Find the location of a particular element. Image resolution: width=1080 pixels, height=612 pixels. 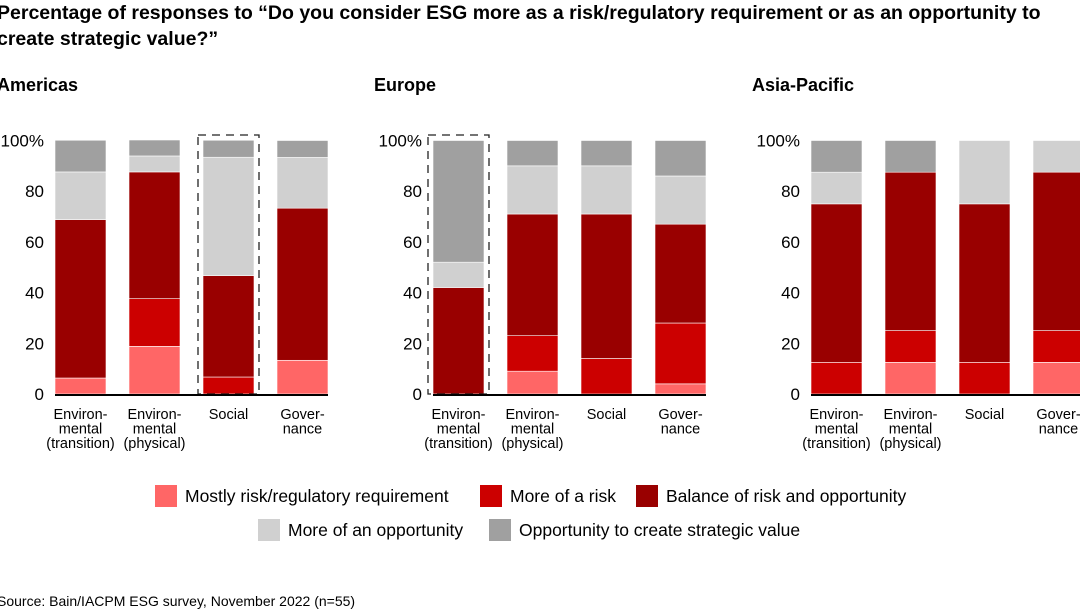

legend-item-more-risk: More of a risk is located at coordinates (548, 496).